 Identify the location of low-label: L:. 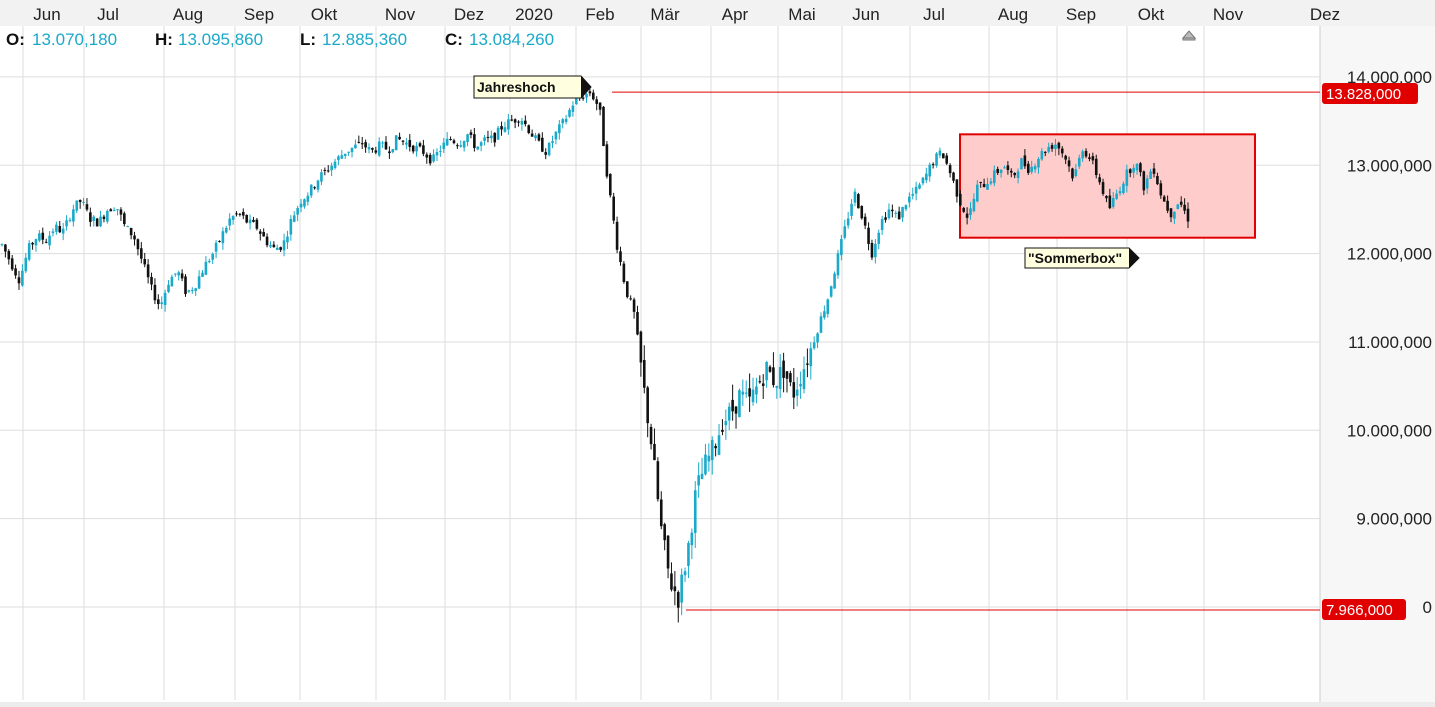
(308, 39).